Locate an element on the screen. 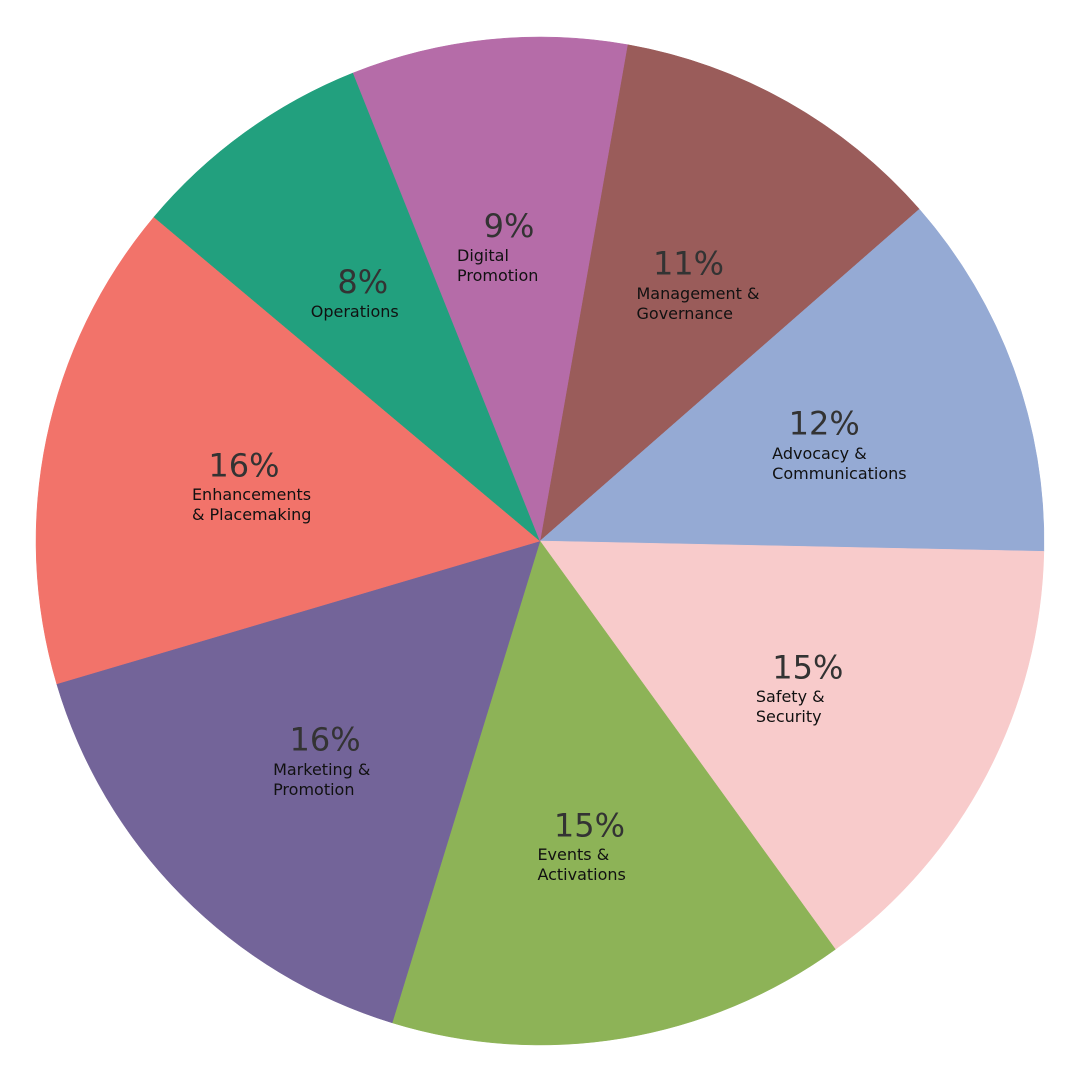 This screenshot has width=1080, height=1080. slice-name-label: Marketing & Promotion is located at coordinates (322, 779).